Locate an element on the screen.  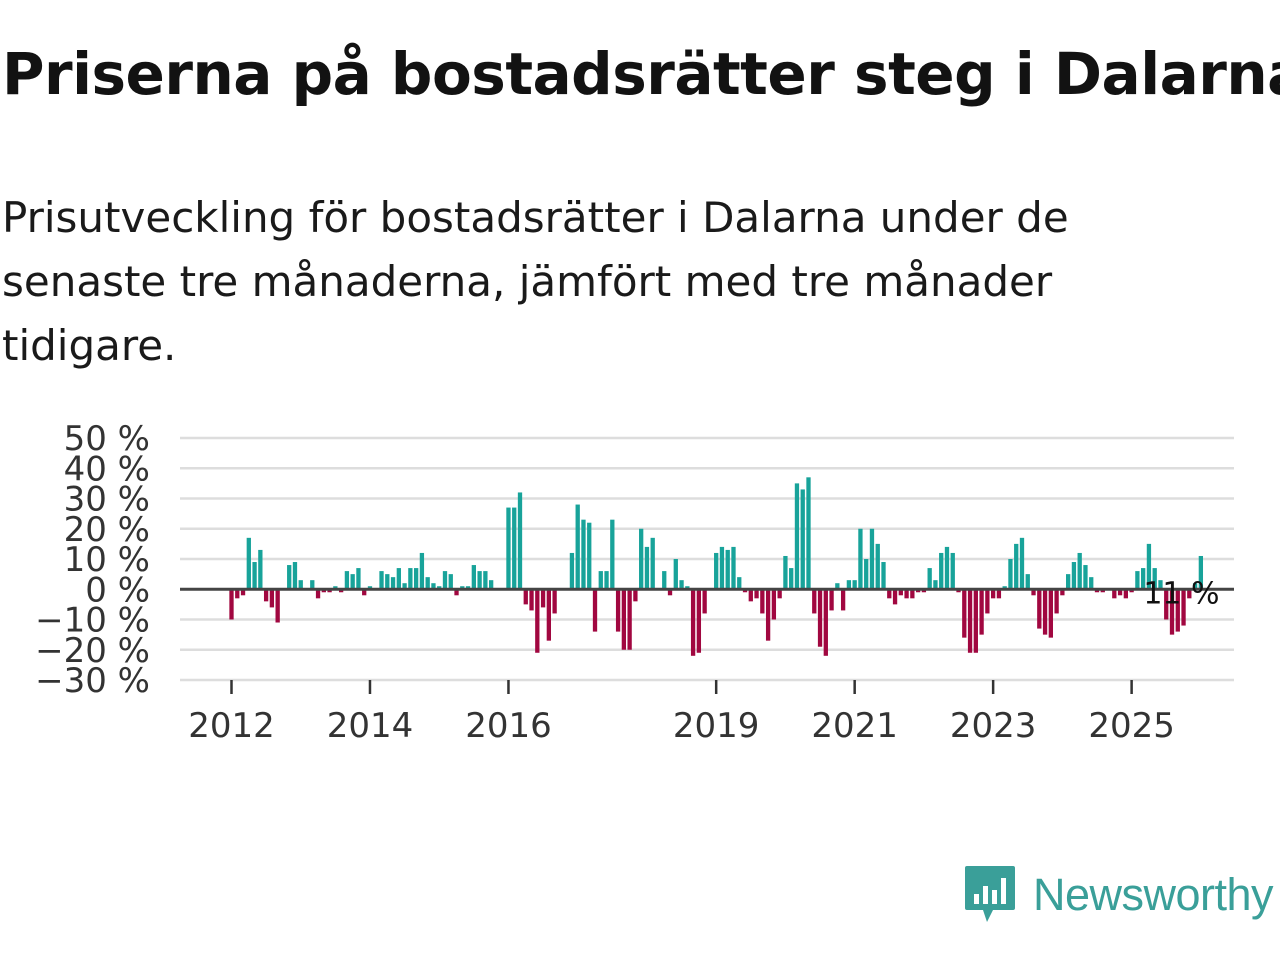
x-tick-label: 2025 is located at coordinates (1131, 726).